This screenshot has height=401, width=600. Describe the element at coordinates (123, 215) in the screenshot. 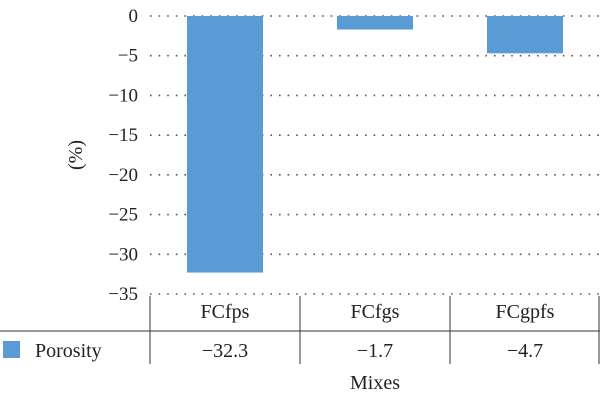

I see `y-tick-label: −25` at that location.